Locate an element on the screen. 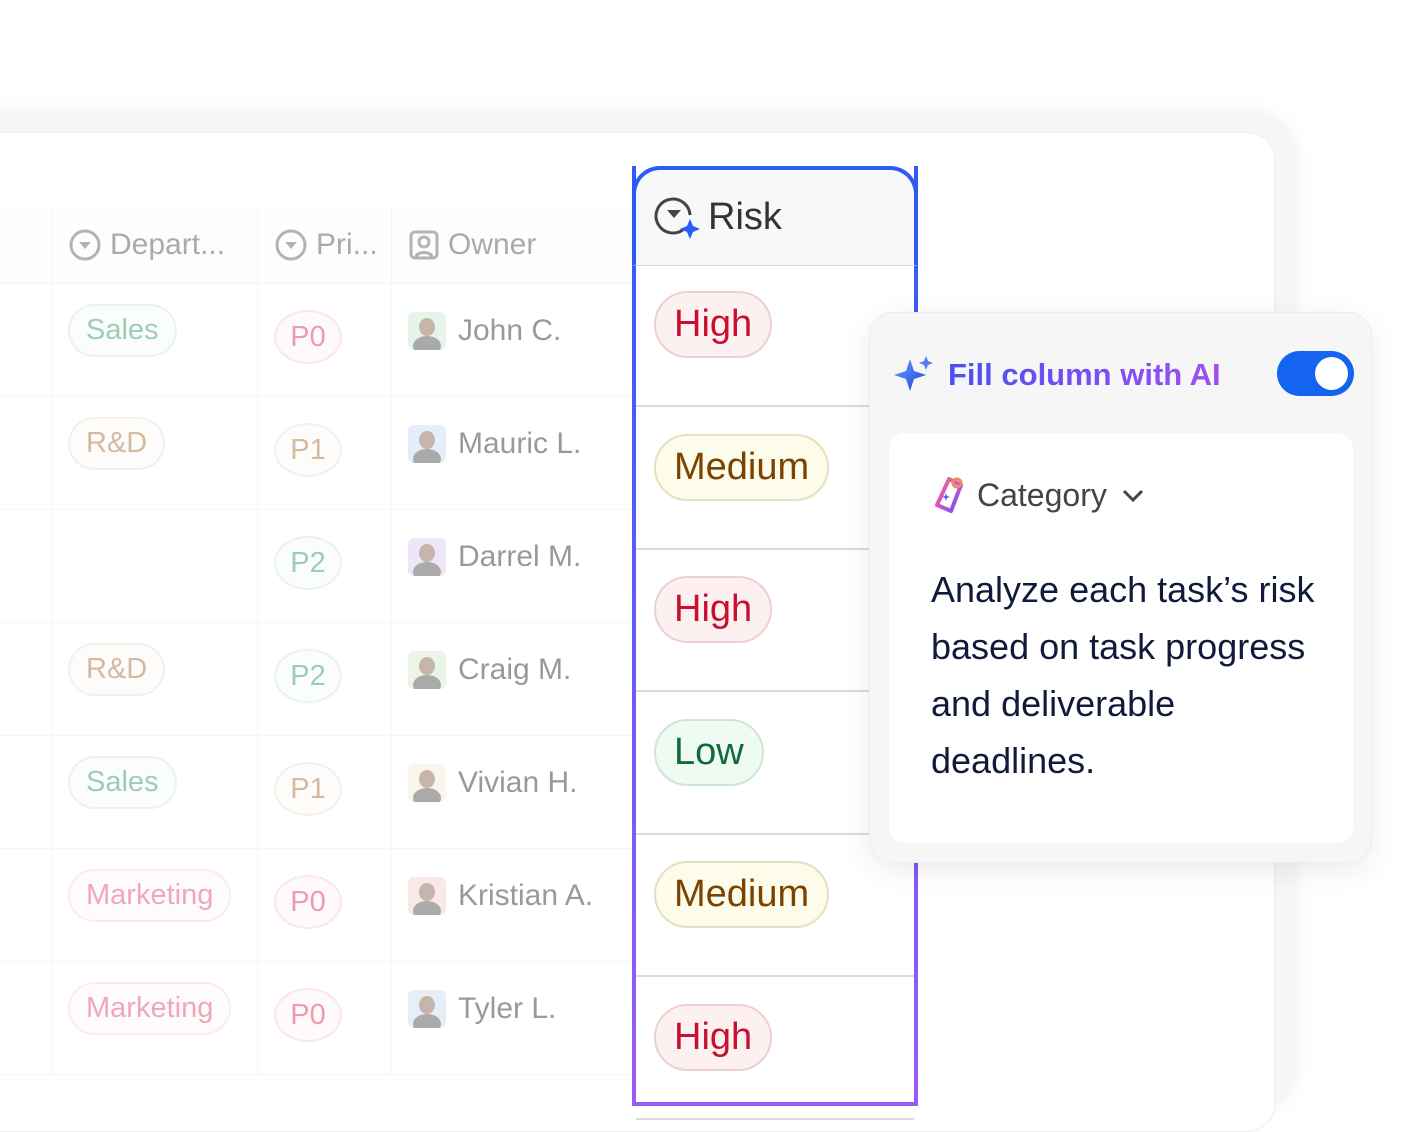 Image resolution: width=1428 pixels, height=1132 pixels. owner-cell: John C. is located at coordinates (516, 340).